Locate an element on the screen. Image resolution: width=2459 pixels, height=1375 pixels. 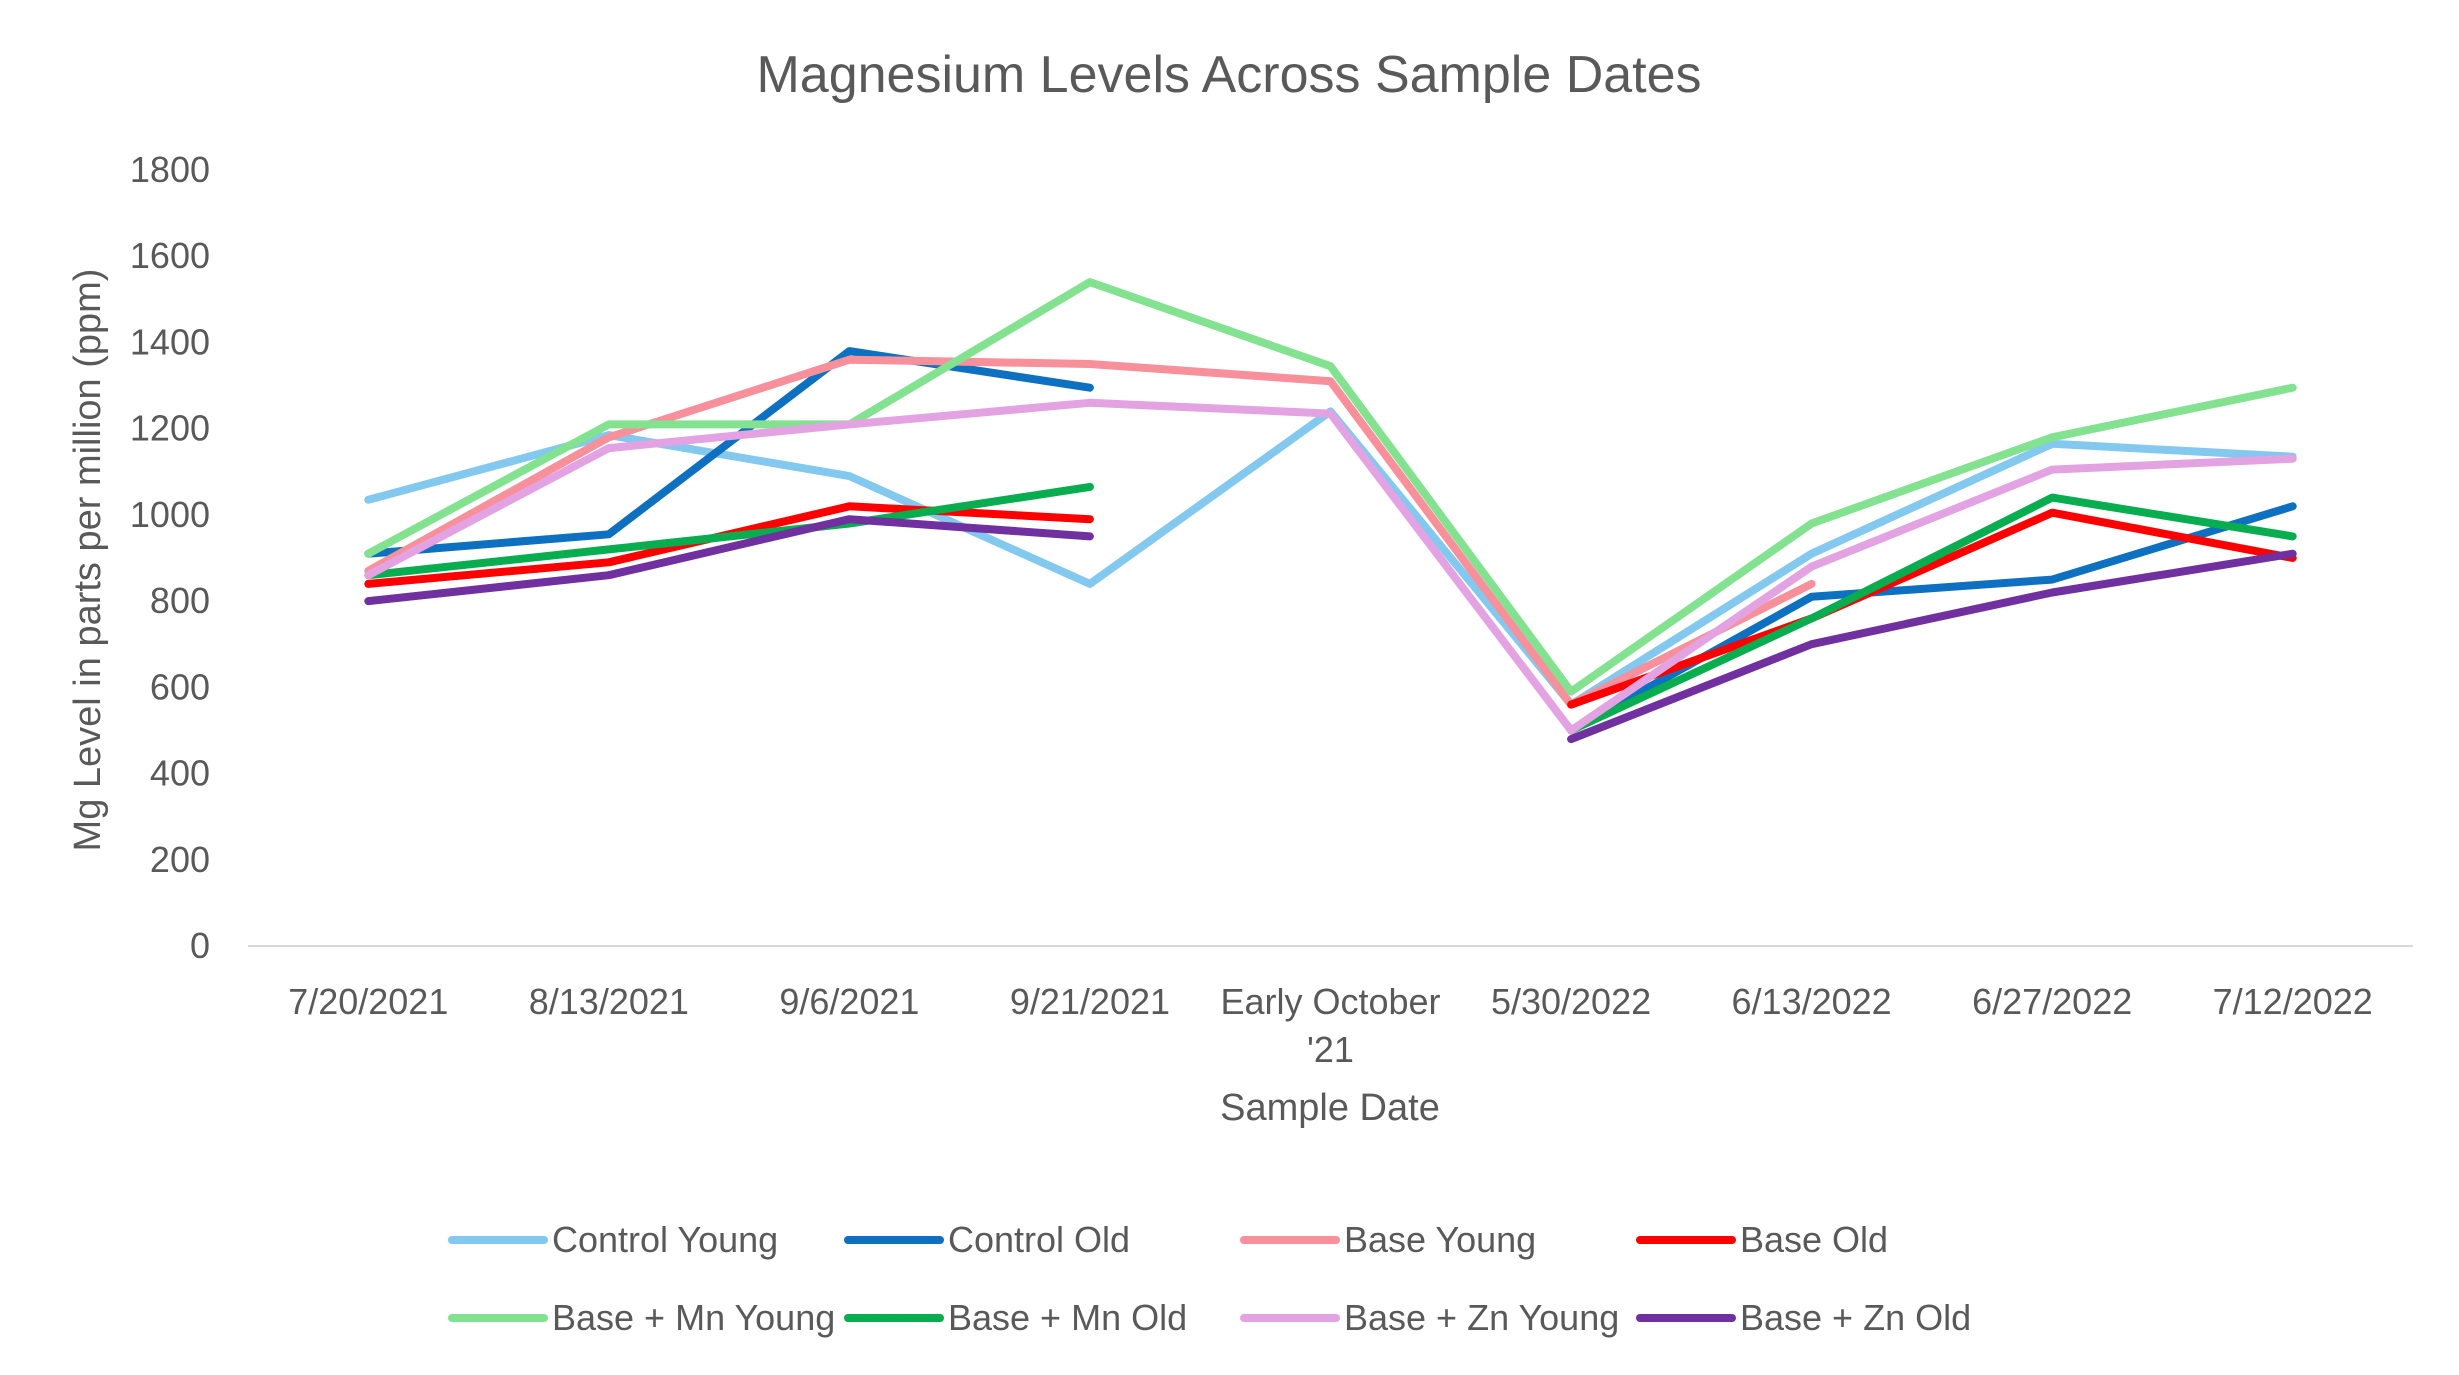
y-axis-title: Mg Level in parts per million (ppm) is located at coordinates (88, 560).